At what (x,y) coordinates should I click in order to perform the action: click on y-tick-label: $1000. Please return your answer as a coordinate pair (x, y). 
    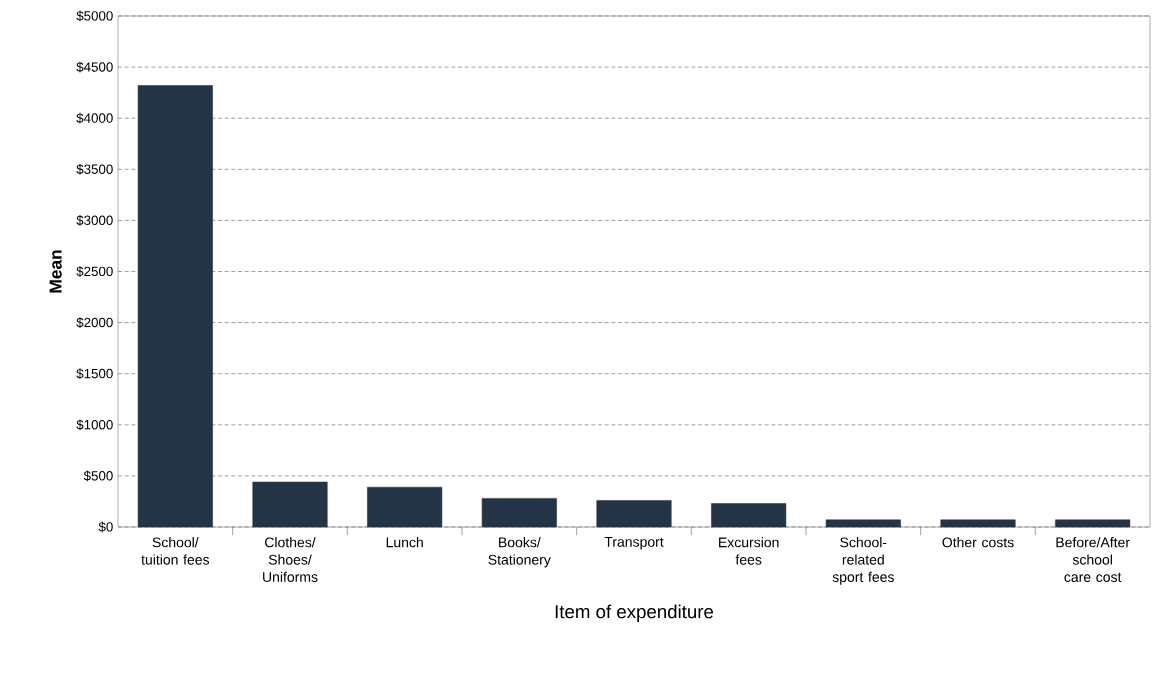
    Looking at the image, I should click on (94, 425).